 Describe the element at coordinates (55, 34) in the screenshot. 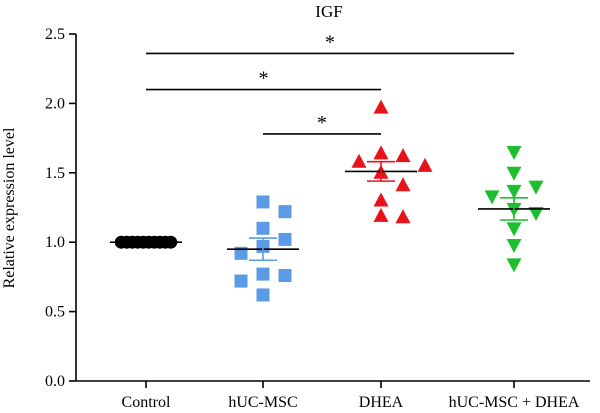

I see `y-tick-label: 2.5` at that location.